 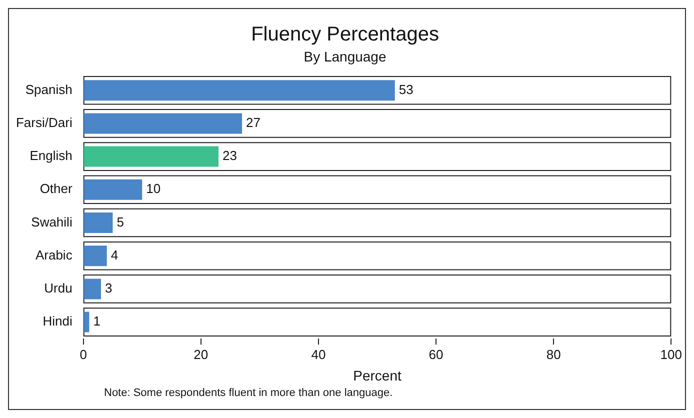 What do you see at coordinates (345, 35) in the screenshot?
I see `chart-title: Fluency Percentages` at bounding box center [345, 35].